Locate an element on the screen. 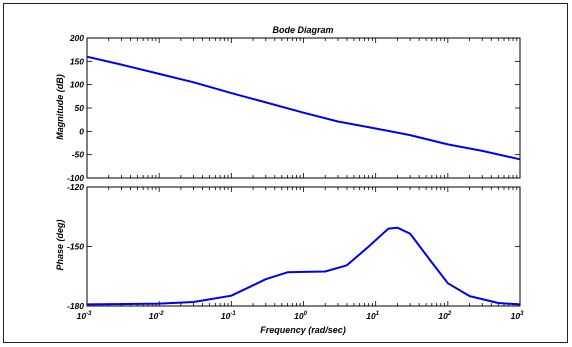 The width and height of the screenshot is (572, 347). x-tick-exponent: -3 is located at coordinates (89, 314).